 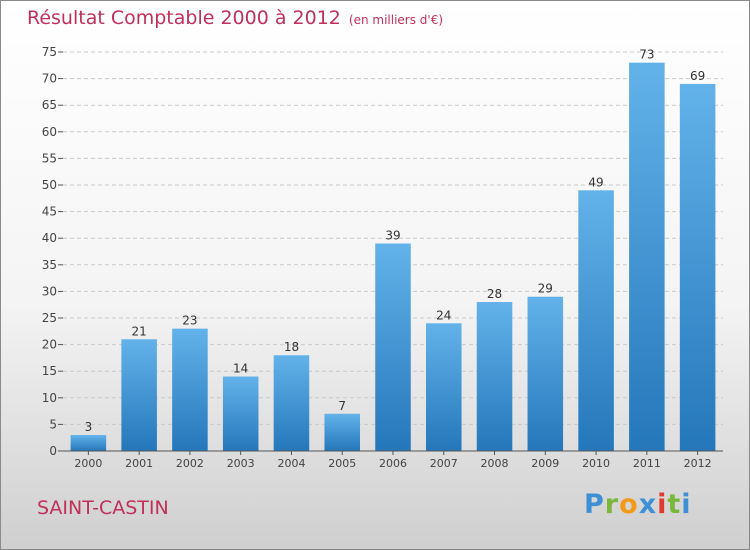 What do you see at coordinates (52, 251) in the screenshot?
I see `y-tick-labels: 0 5 10 15 20 25 30 35 40 45 50 55 60 65 70 75` at bounding box center [52, 251].